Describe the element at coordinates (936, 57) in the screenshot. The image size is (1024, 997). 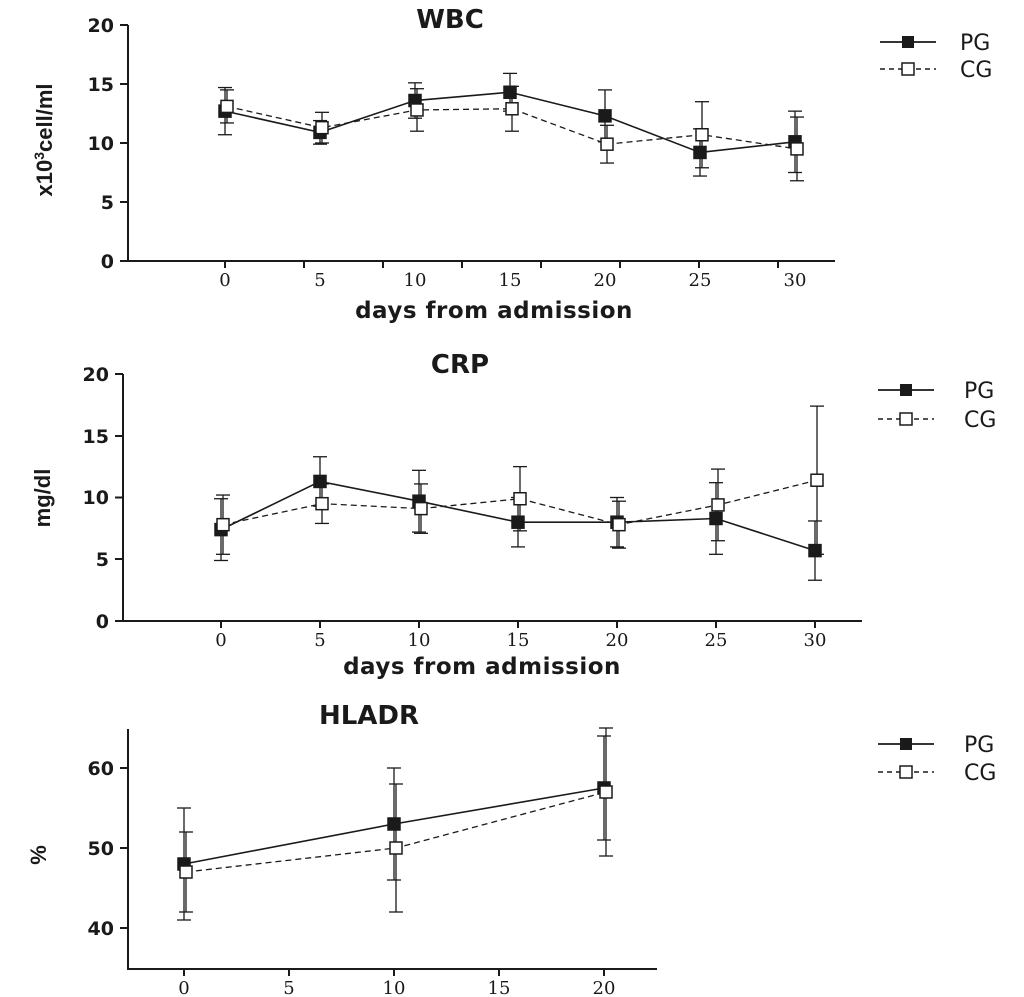
I see `wbc-legend: PG CG` at that location.